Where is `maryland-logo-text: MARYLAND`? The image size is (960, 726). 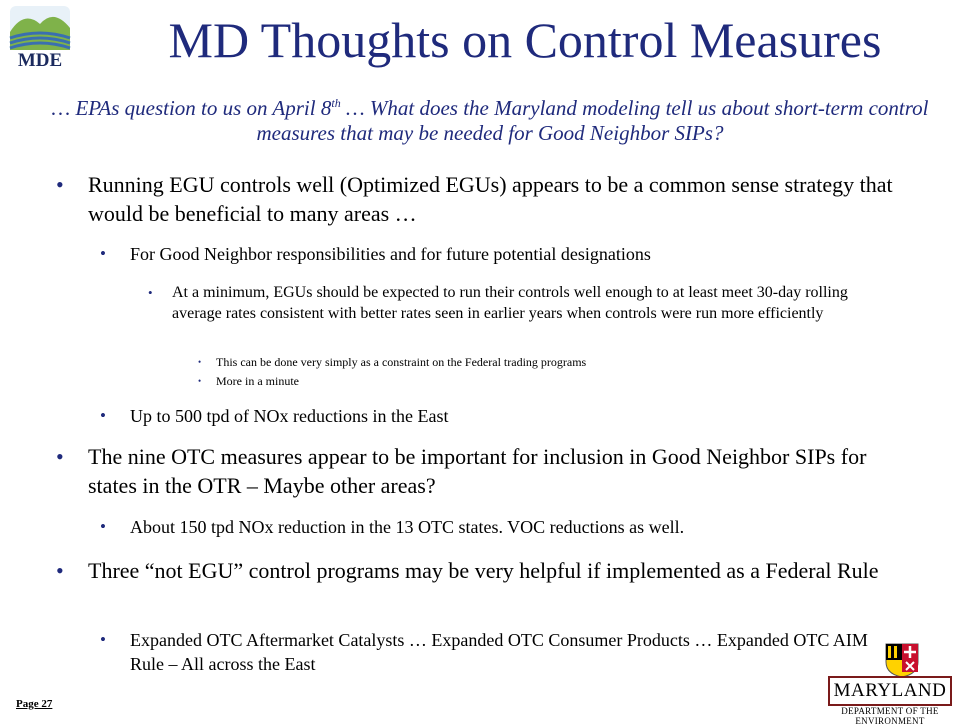 maryland-logo-text: MARYLAND is located at coordinates (890, 691).